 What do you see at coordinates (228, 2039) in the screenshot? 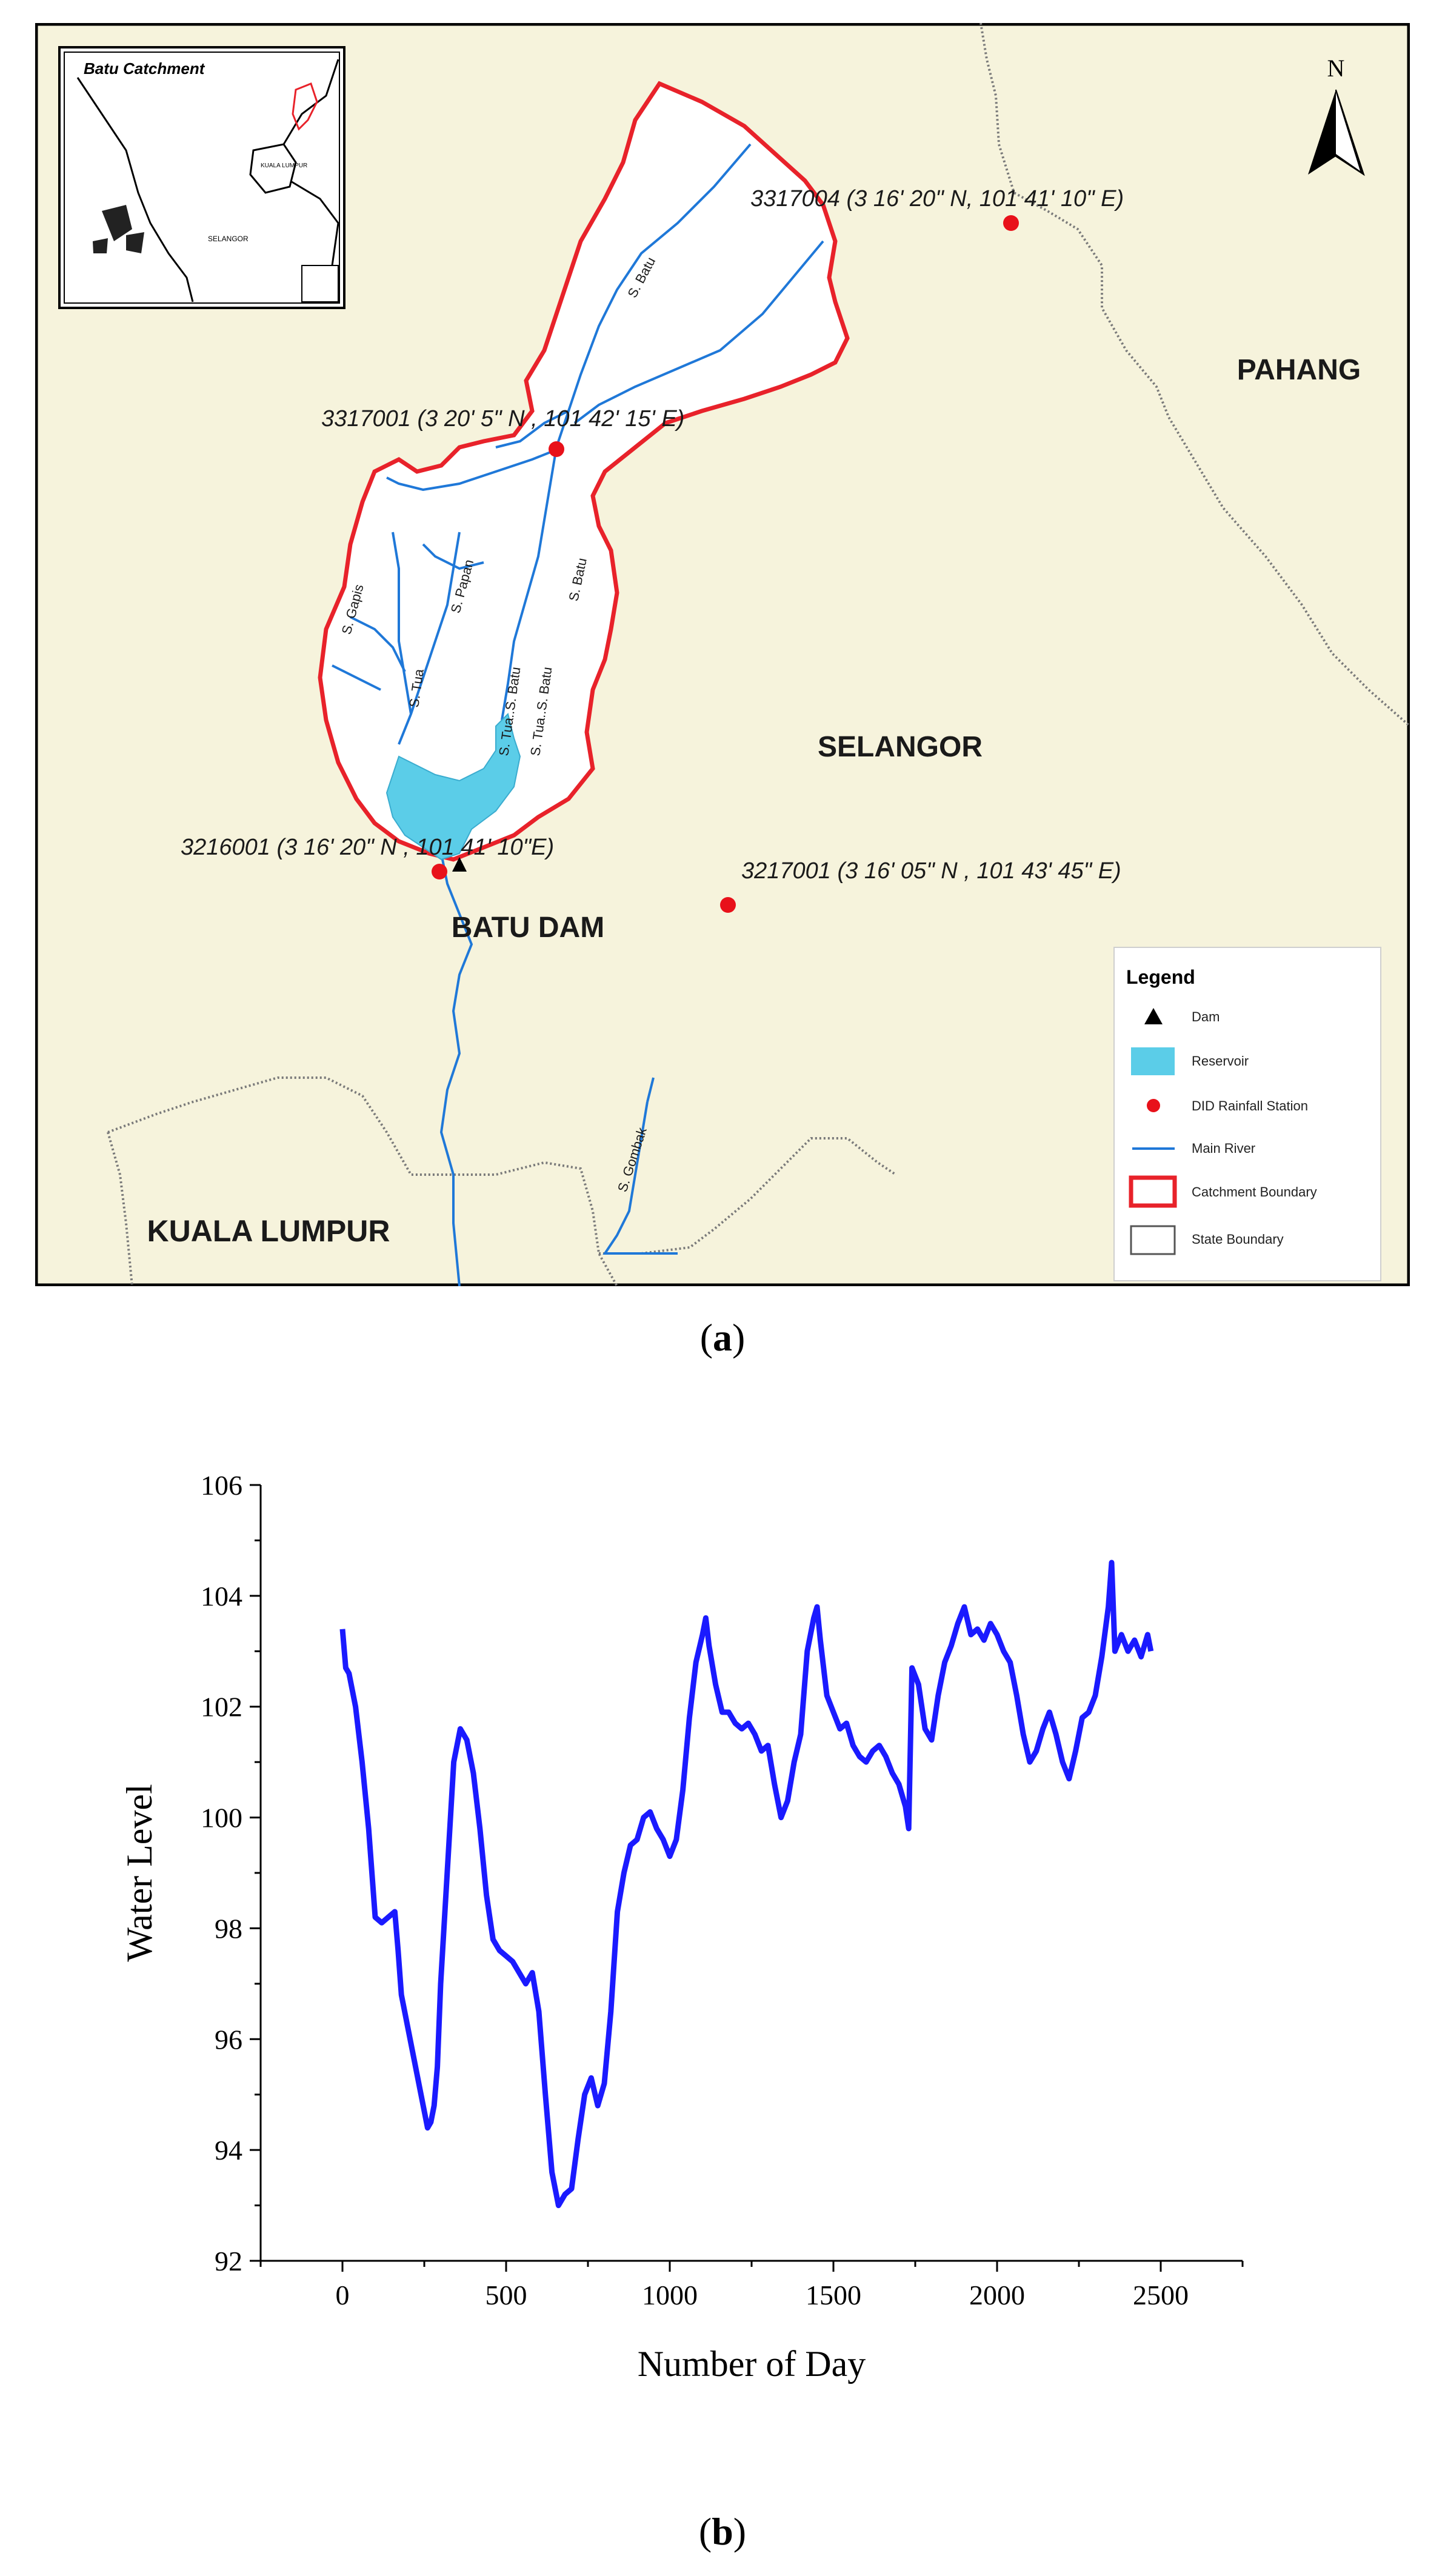
I see `y-tick-label: 96` at bounding box center [228, 2039].